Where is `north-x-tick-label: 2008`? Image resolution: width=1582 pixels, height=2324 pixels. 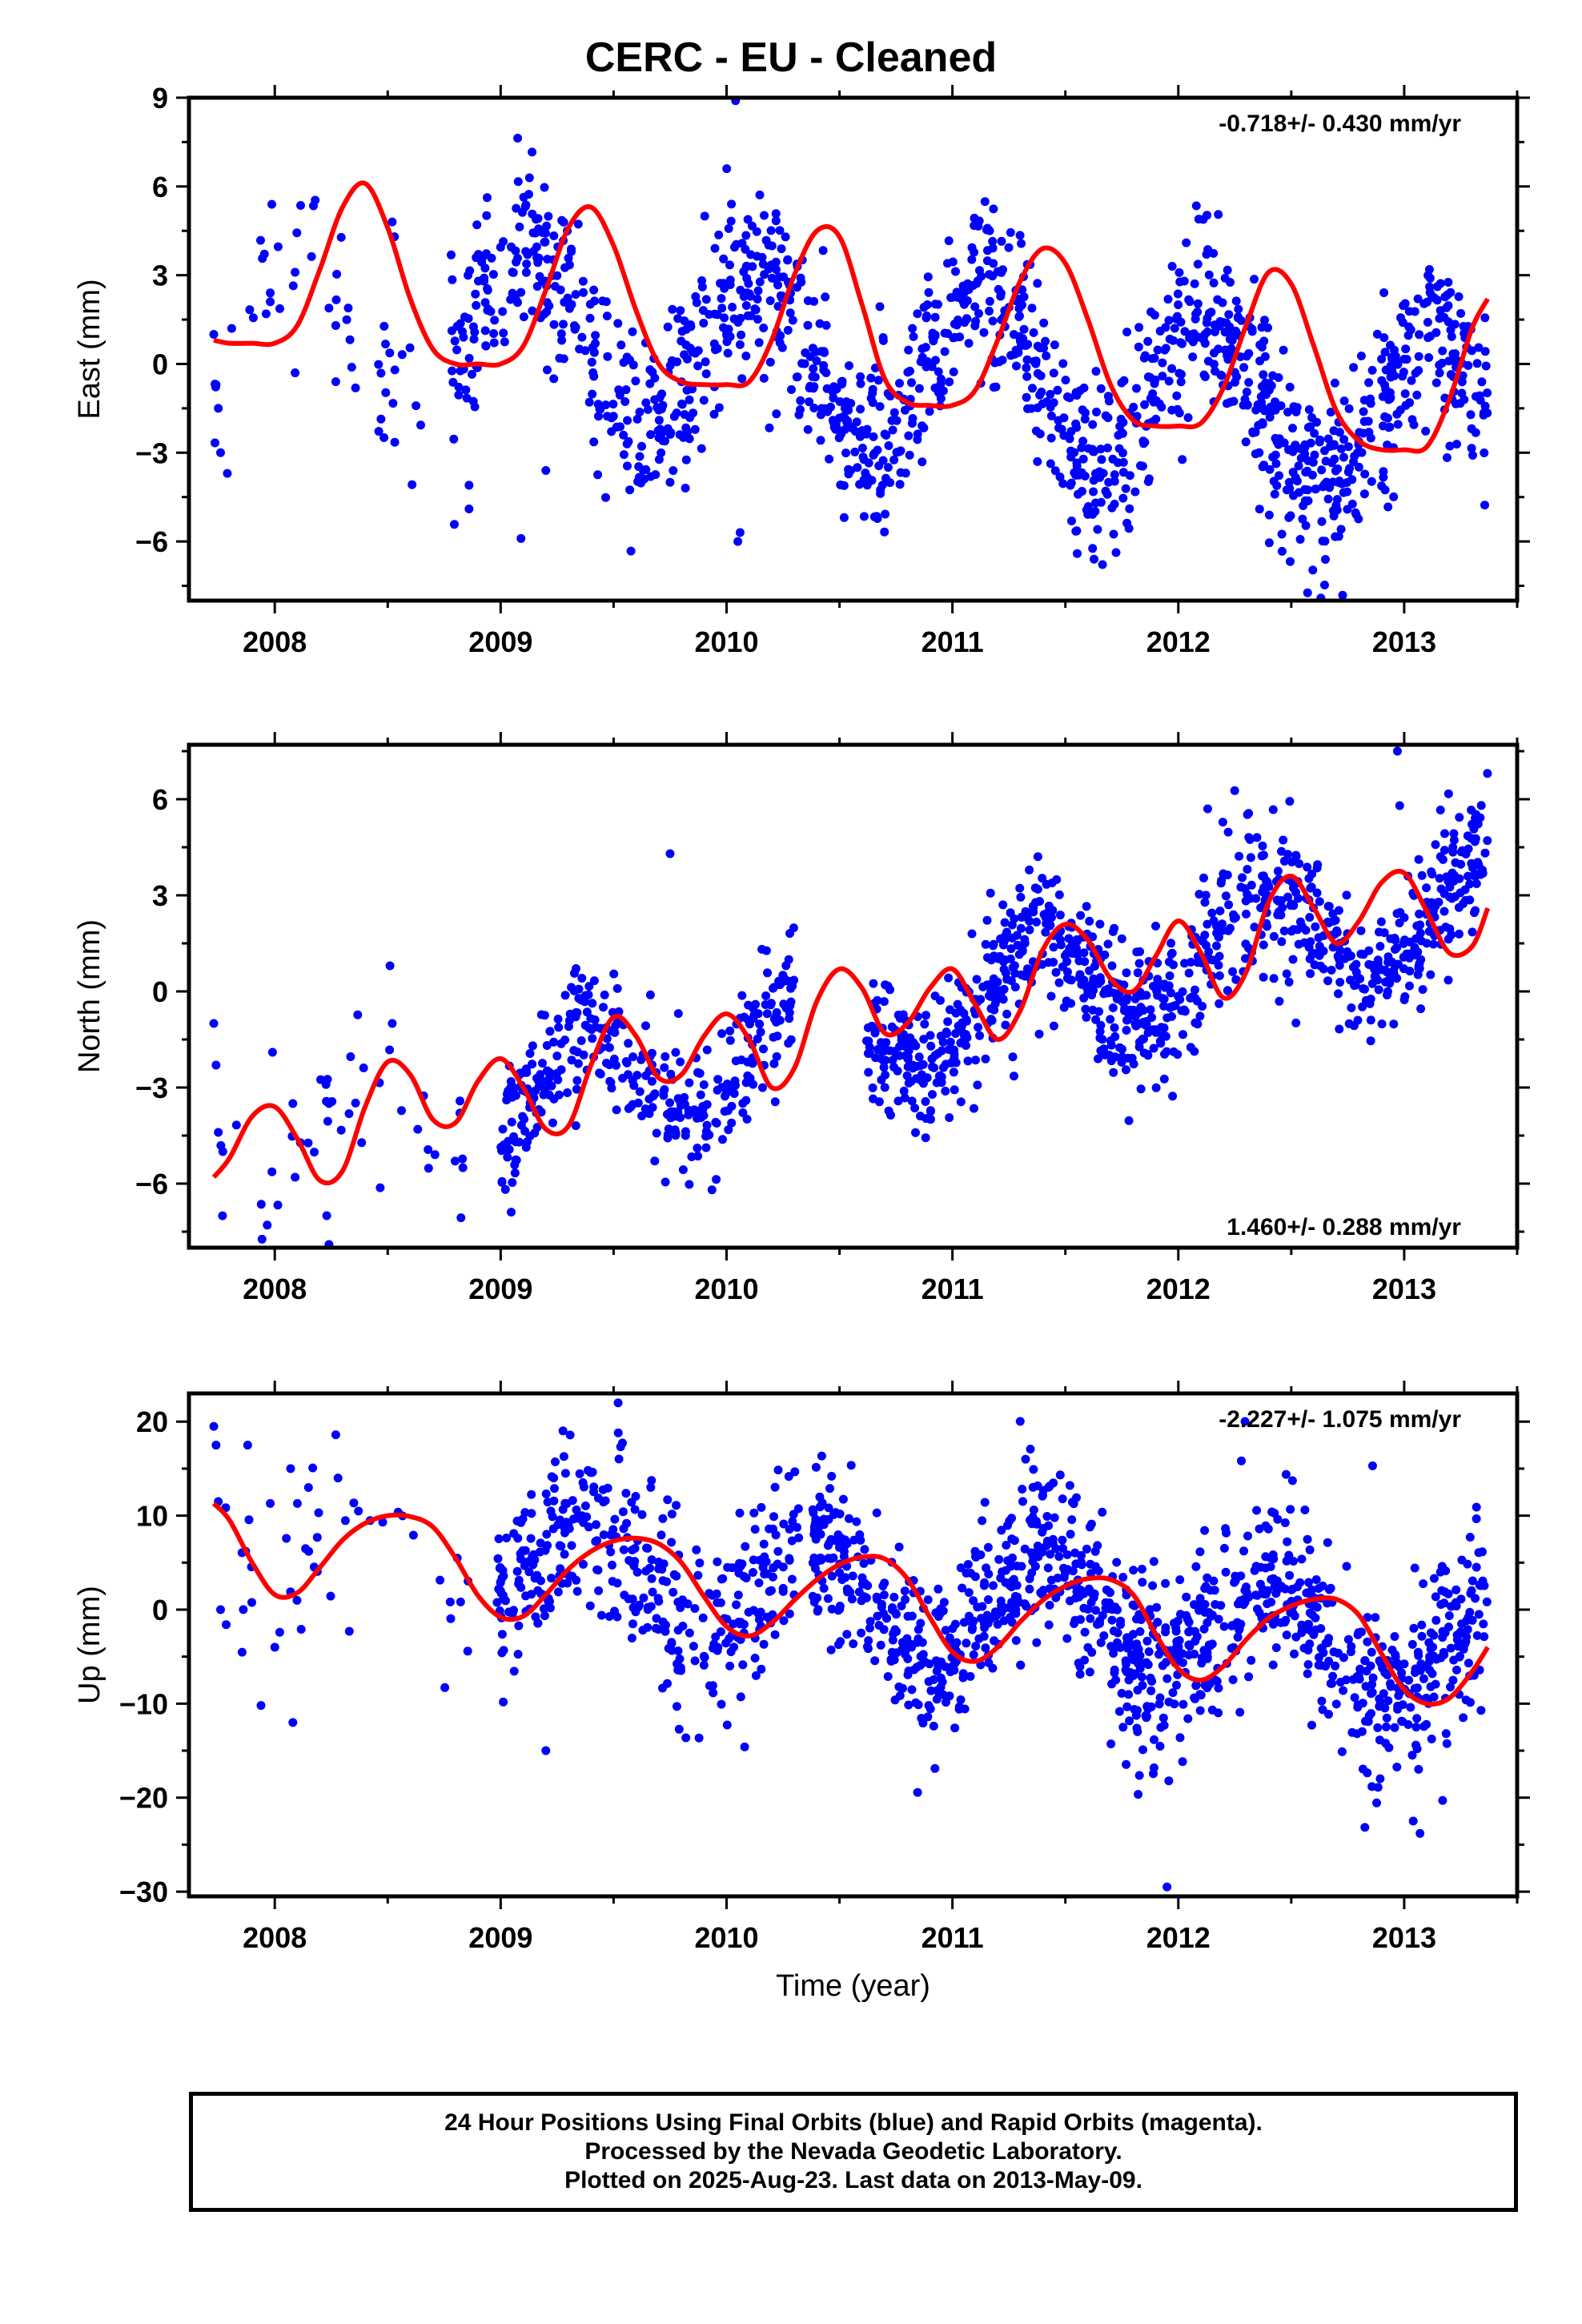
north-x-tick-label: 2008 is located at coordinates (275, 1289).